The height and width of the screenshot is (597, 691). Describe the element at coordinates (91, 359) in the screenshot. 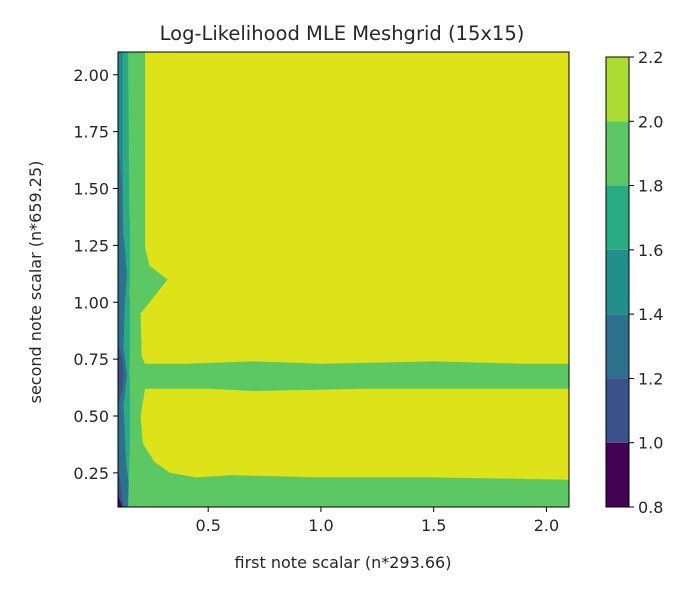

I see `y-tick-label: 0.75` at that location.